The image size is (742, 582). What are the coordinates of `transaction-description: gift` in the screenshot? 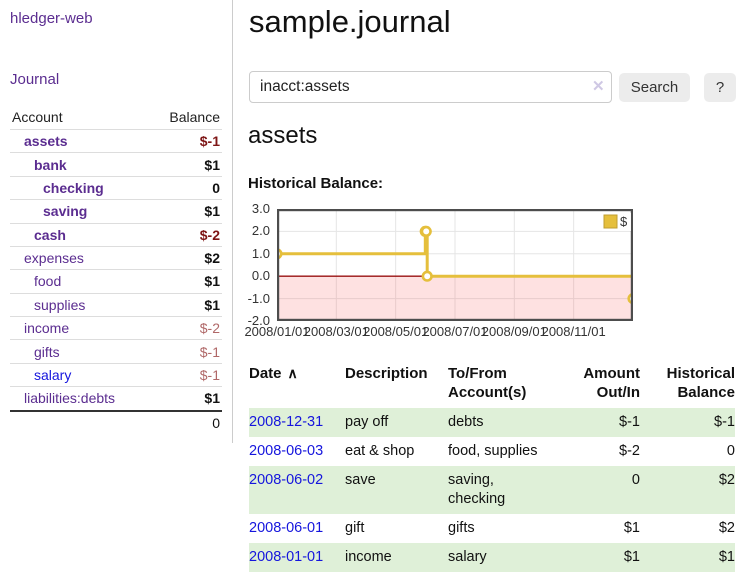 It's located at (355, 528).